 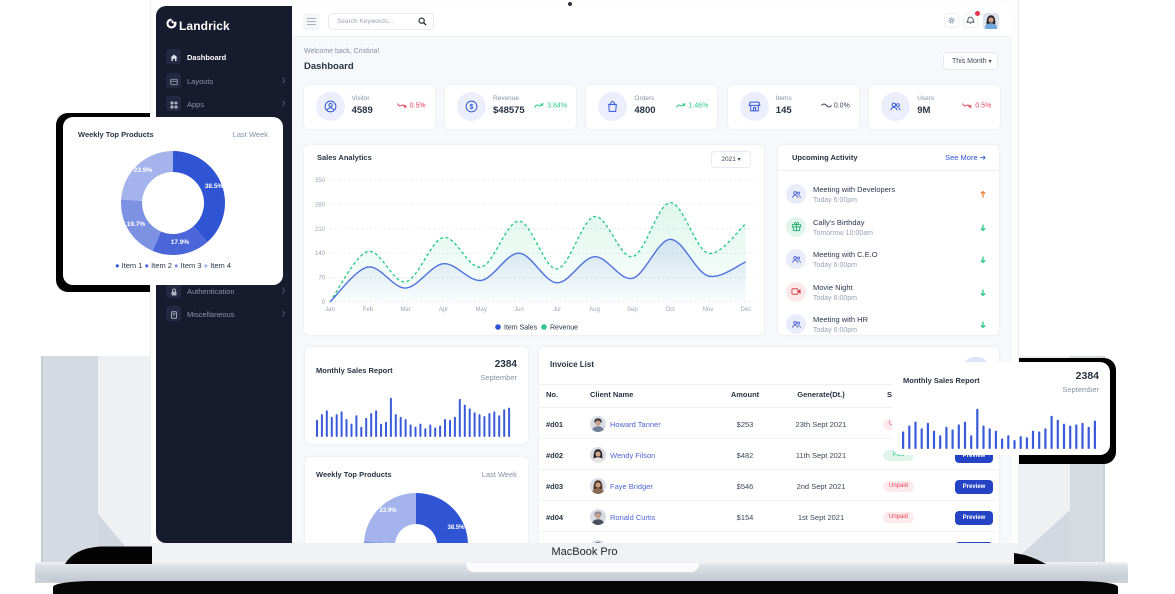 I want to click on svg-text: 0, so click(x=324, y=303).